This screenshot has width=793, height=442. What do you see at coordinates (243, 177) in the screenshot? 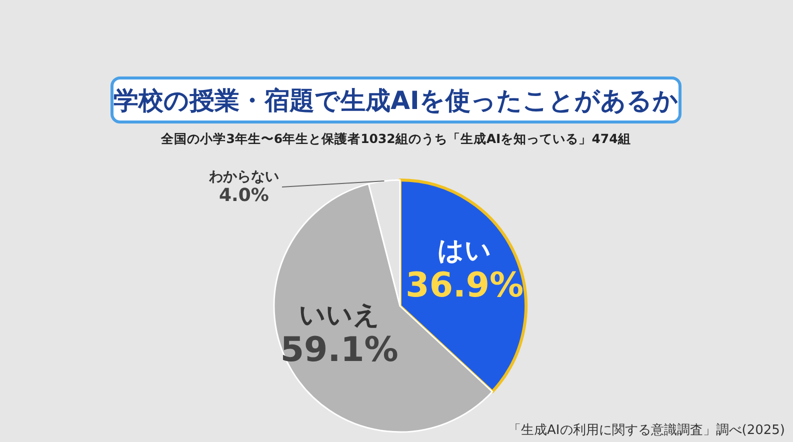
I see `slice-label: わからない` at bounding box center [243, 177].